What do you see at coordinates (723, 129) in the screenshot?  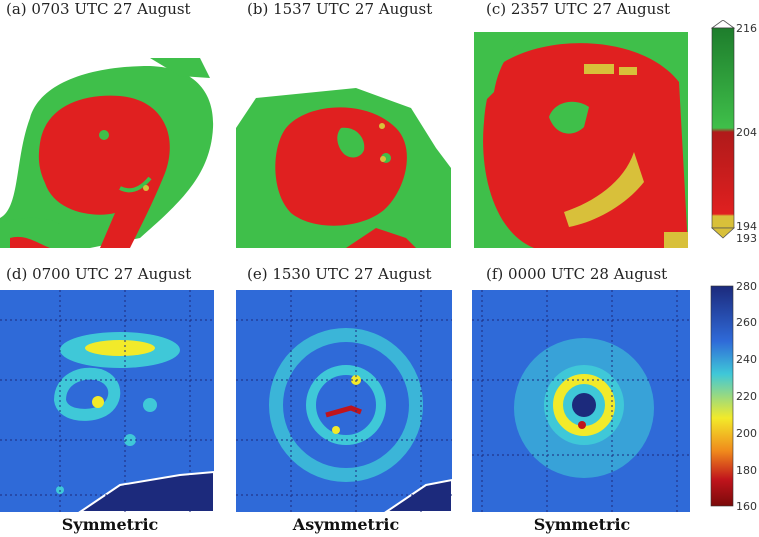 I see `colorbar-top` at bounding box center [723, 129].